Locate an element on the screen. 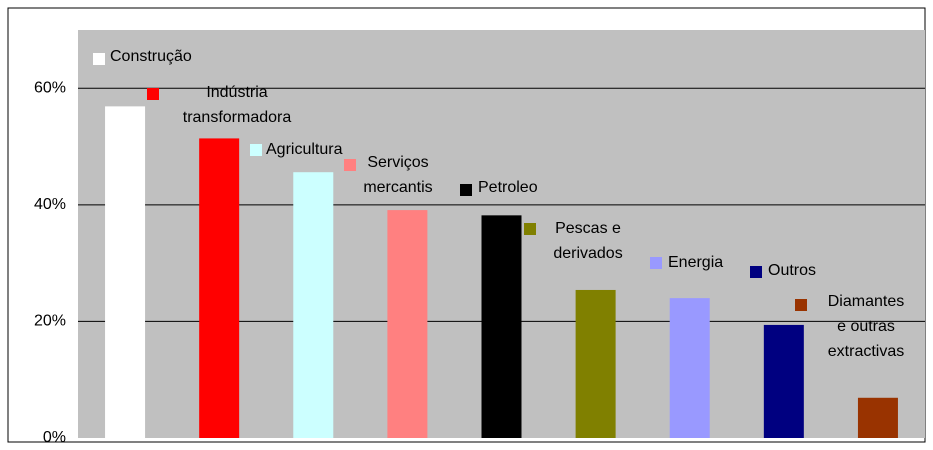 The image size is (933, 450). category-label: Petroleo is located at coordinates (508, 187).